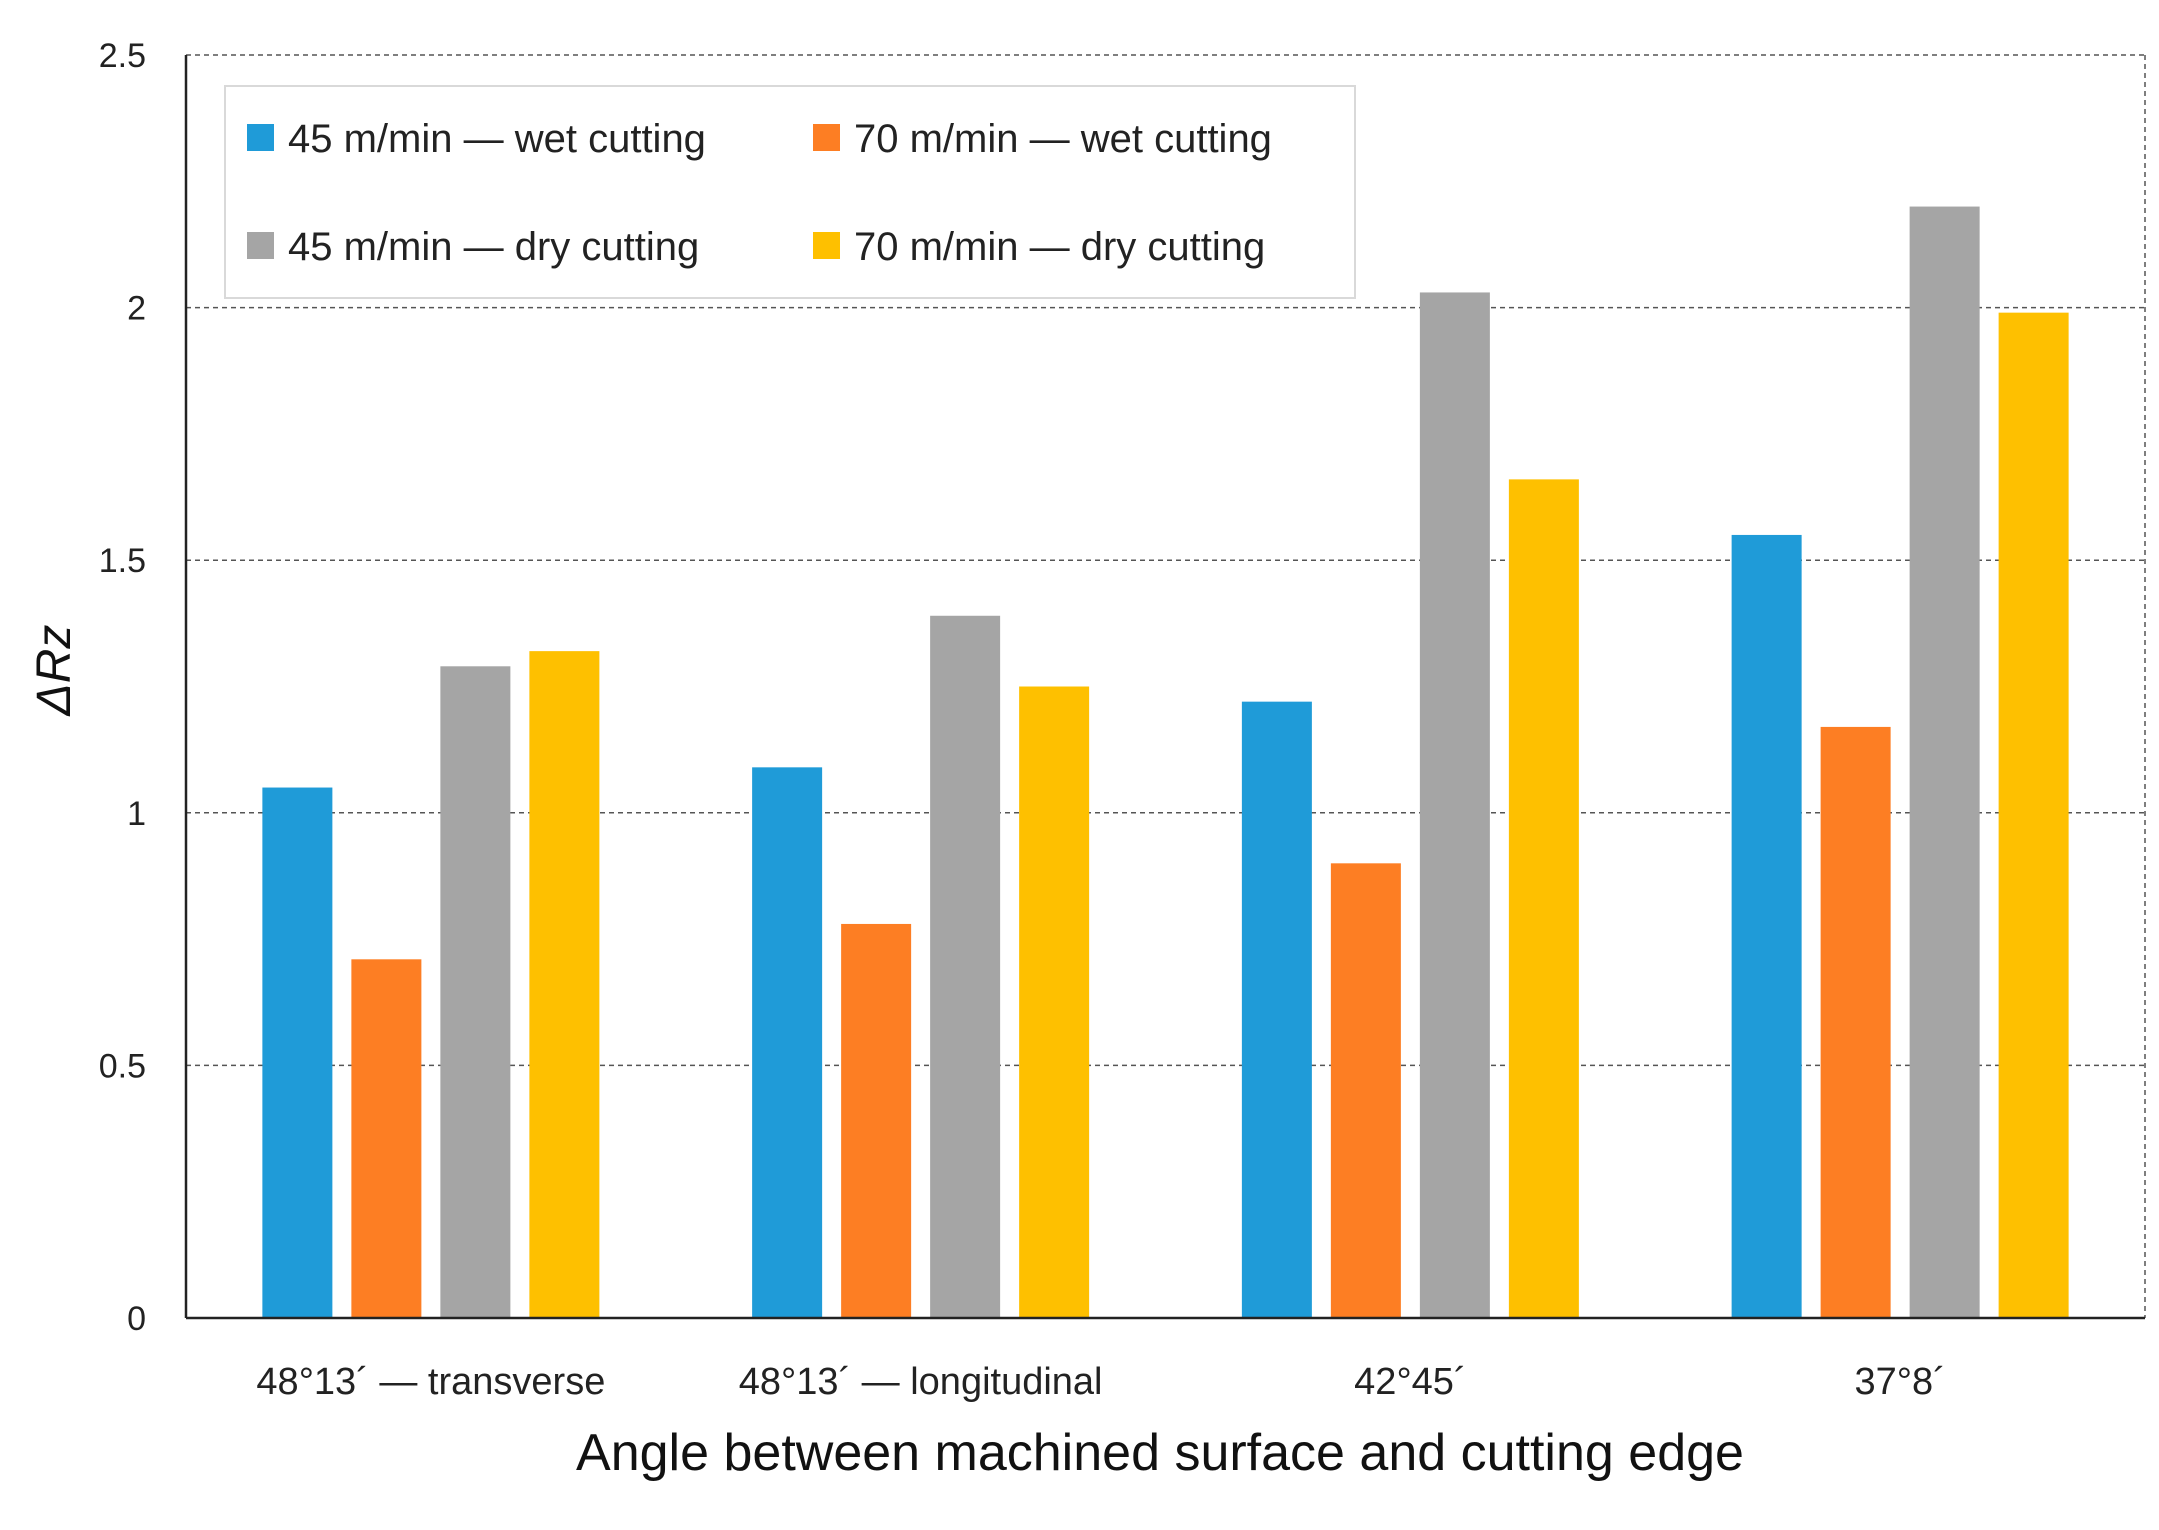 Image resolution: width=2159 pixels, height=1530 pixels. I want to click on y-axis-title: ΔRz, so click(54, 671).